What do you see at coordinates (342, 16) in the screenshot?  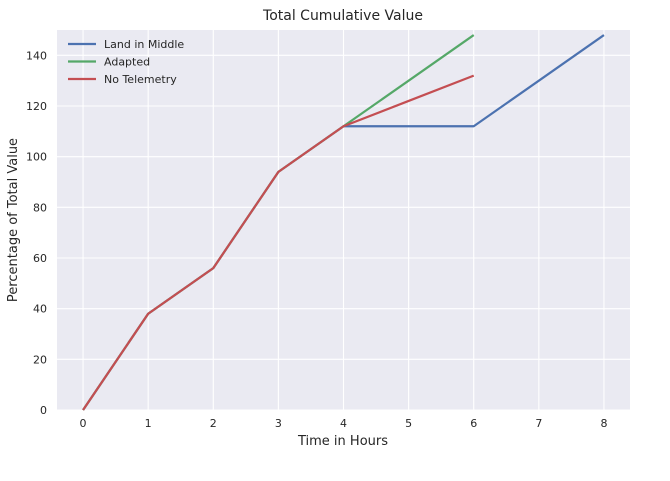 I see `chart-title: Total Cumulative Value` at bounding box center [342, 16].